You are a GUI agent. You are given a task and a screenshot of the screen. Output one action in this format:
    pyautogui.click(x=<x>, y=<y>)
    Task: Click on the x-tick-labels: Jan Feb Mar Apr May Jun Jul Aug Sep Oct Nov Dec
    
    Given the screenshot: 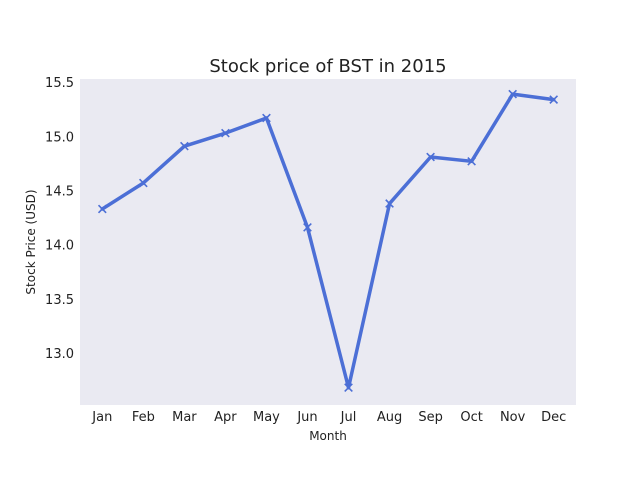 What is the action you would take?
    pyautogui.click(x=328, y=417)
    